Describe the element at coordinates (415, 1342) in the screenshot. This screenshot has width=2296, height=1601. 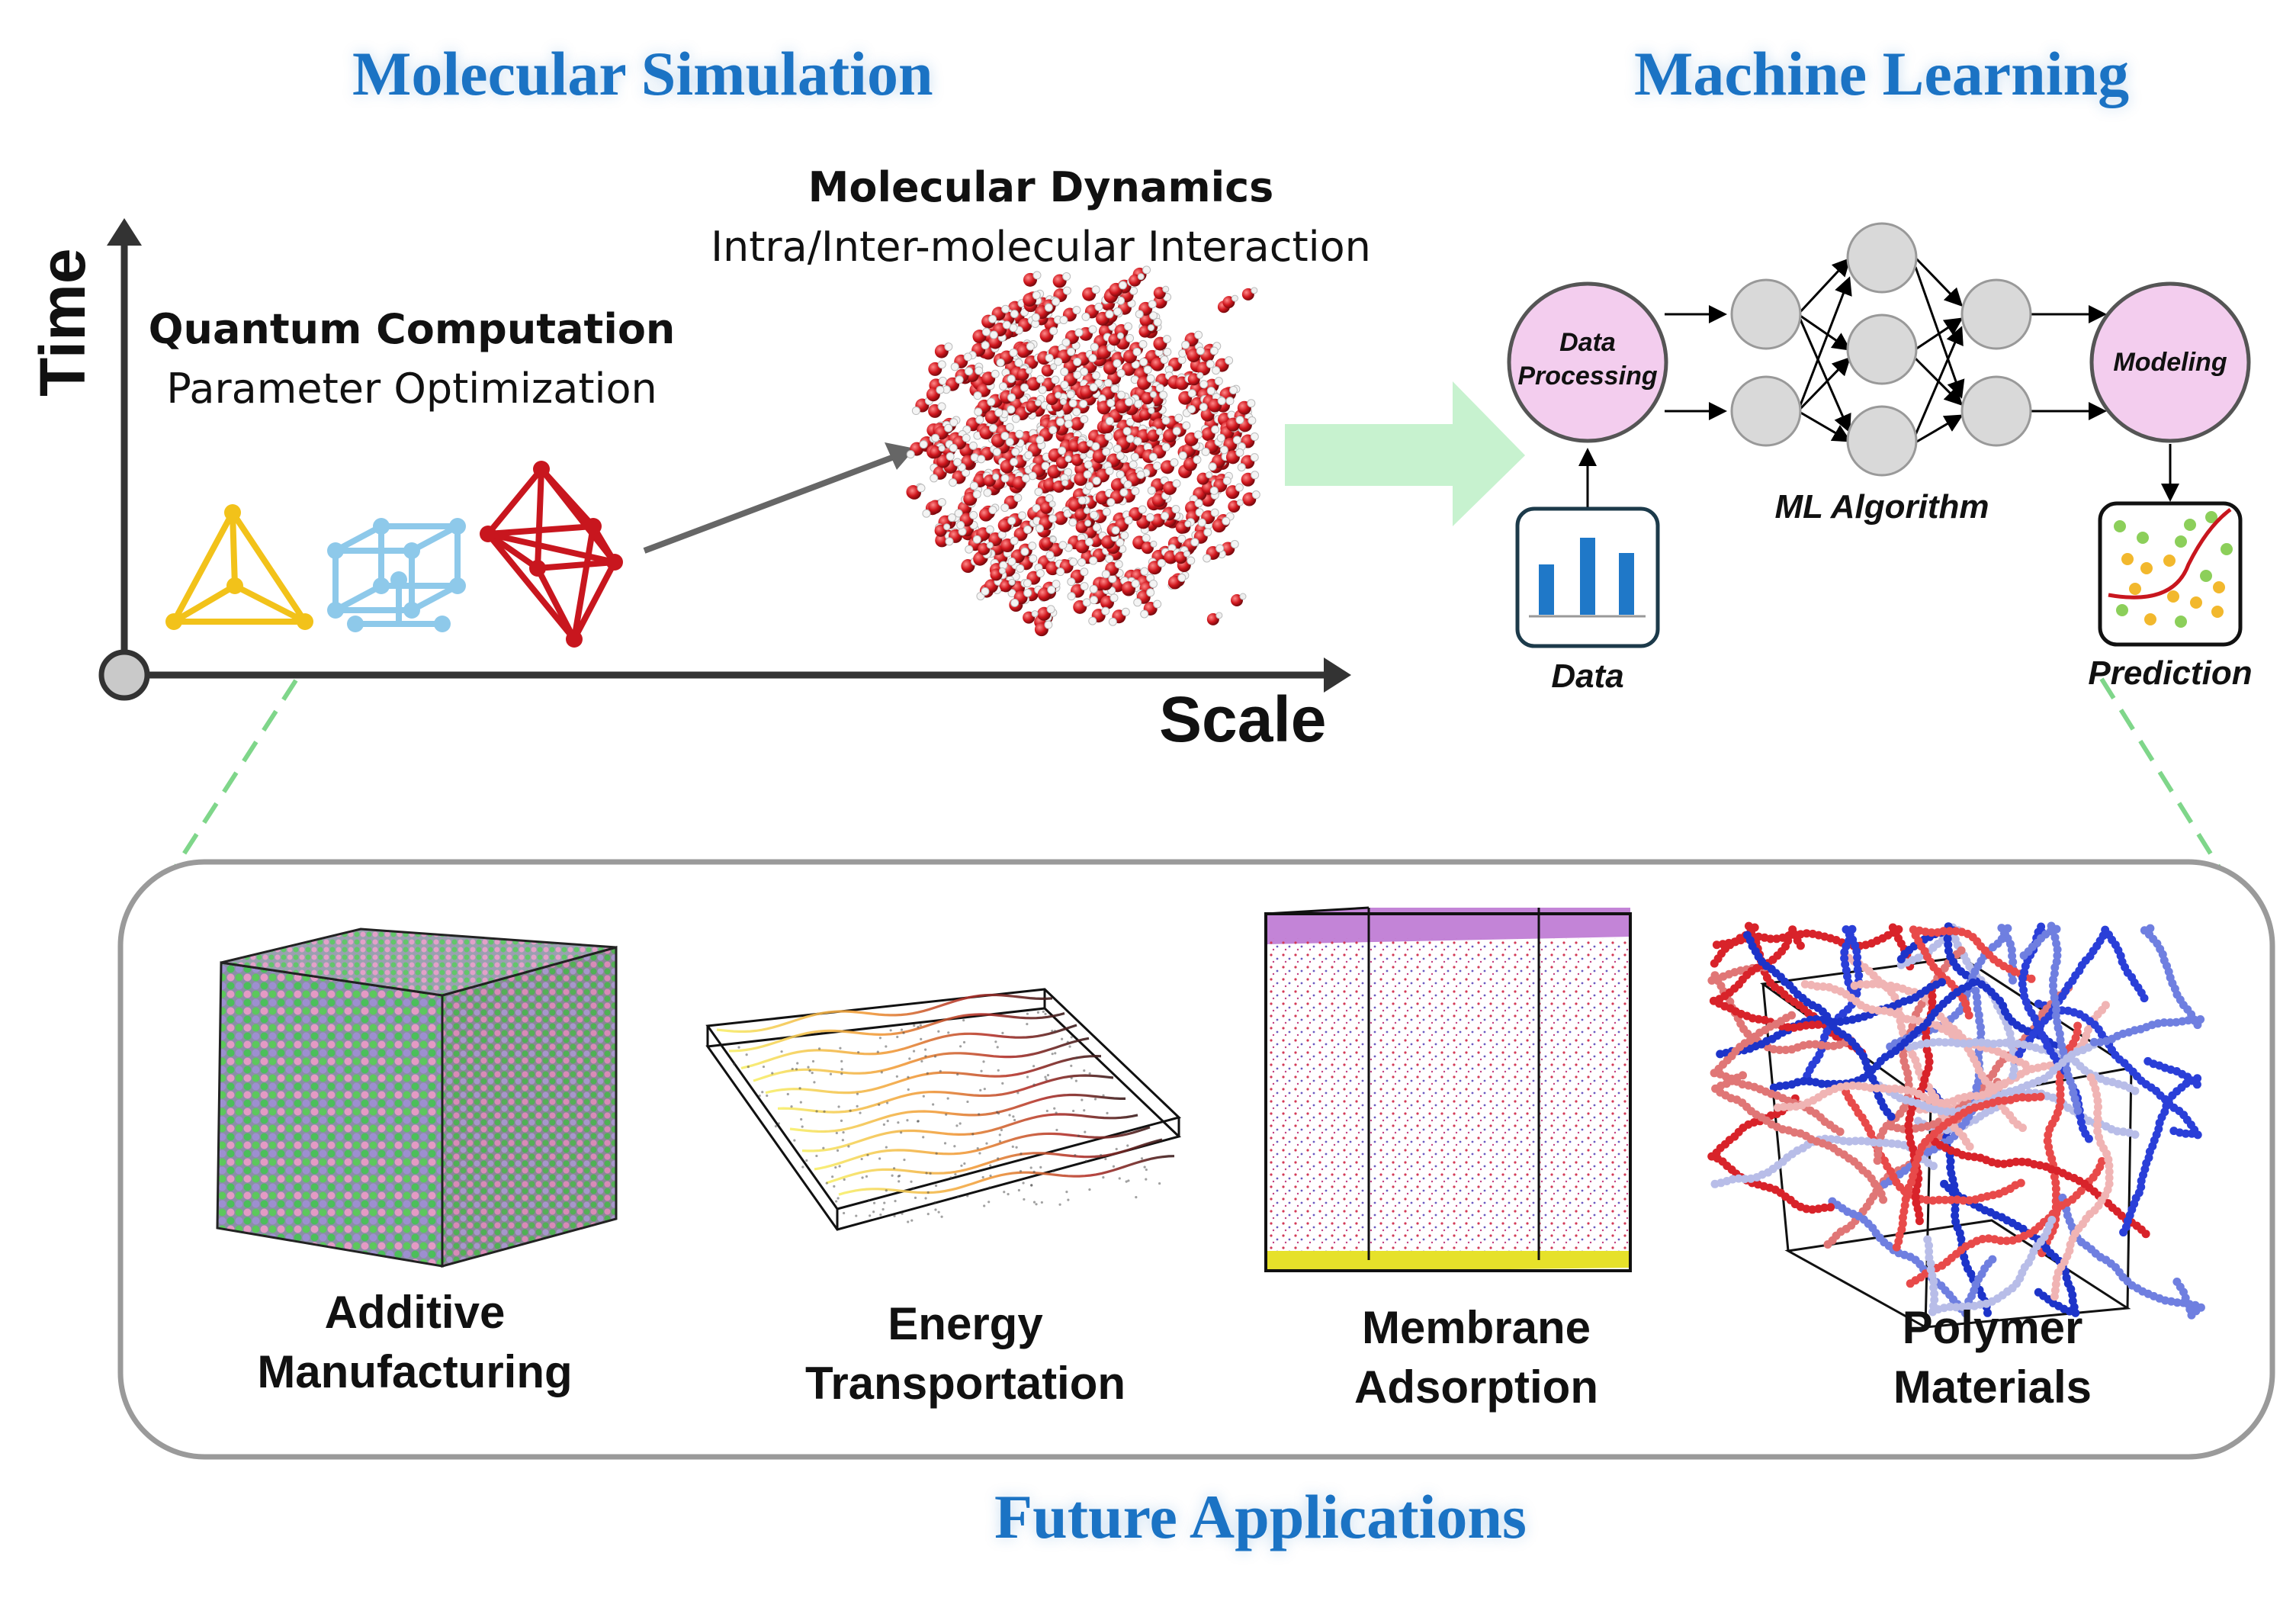
I see `application-label-additive: Additive Manufacturing` at that location.